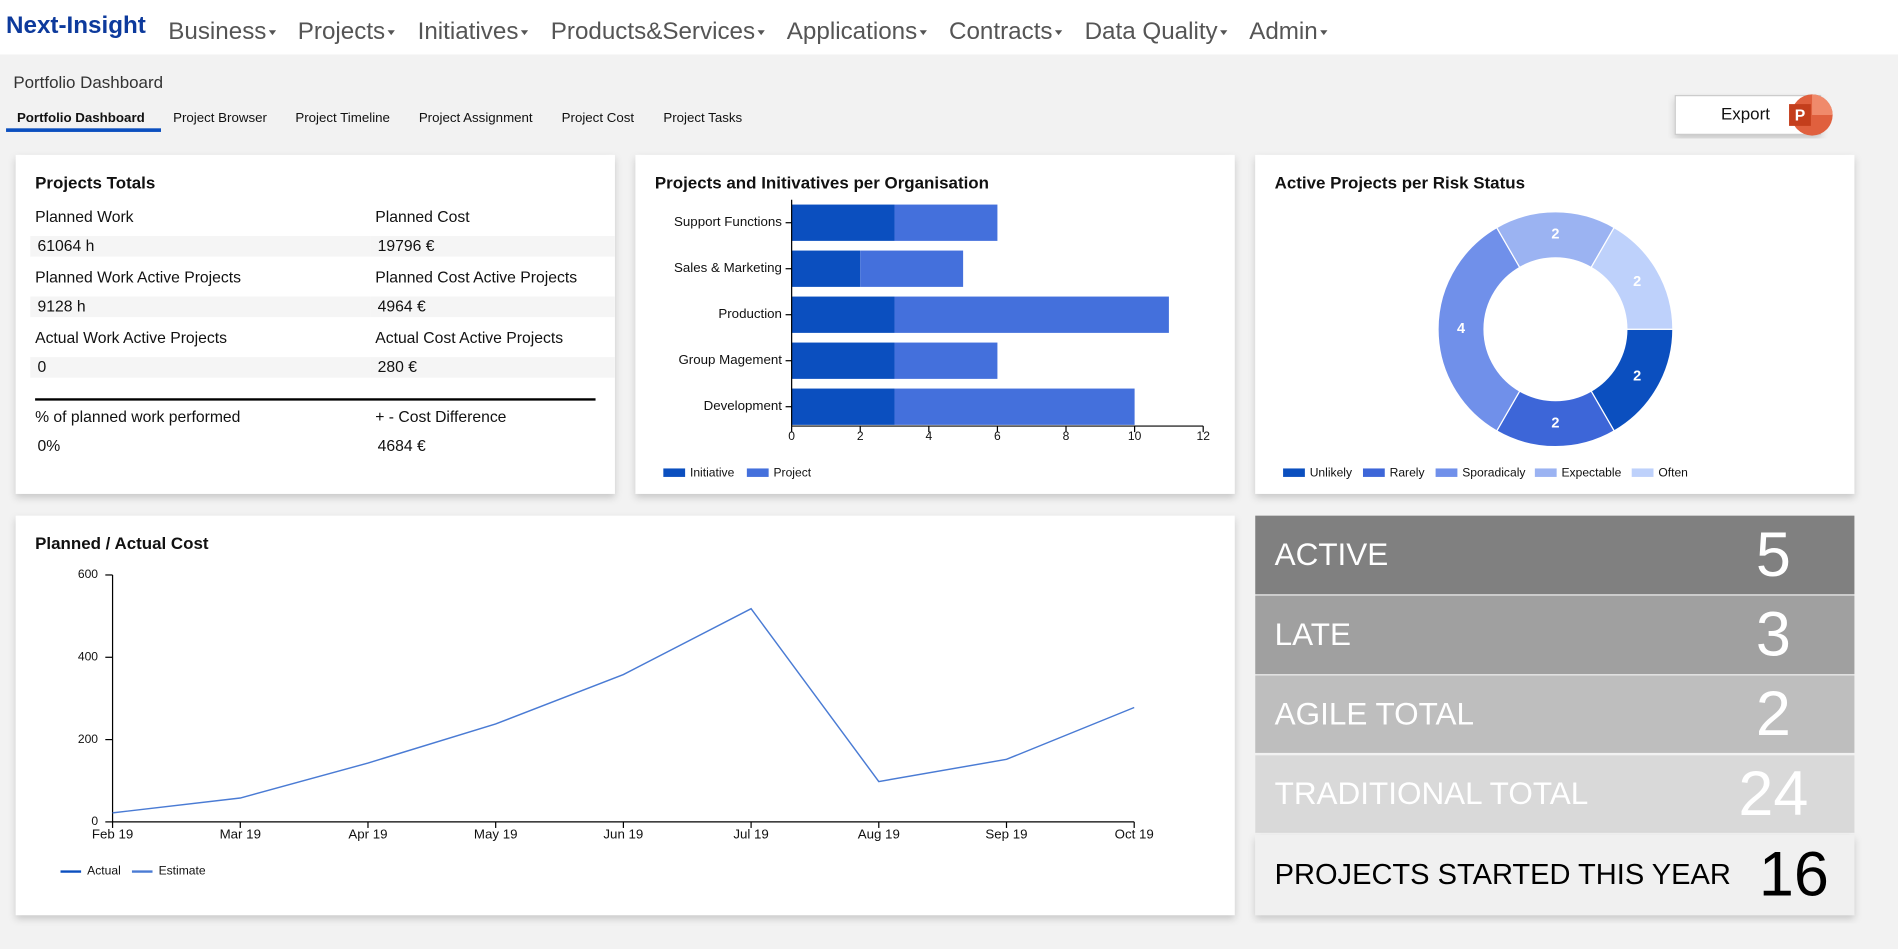 This screenshot has height=949, width=1898. I want to click on tab: Project Cost, so click(598, 117).